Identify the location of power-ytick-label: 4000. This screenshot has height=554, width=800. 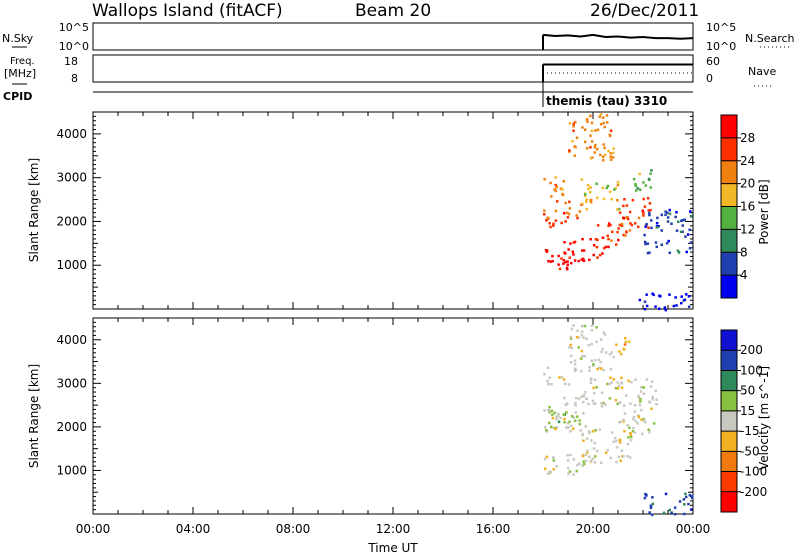
(71, 134).